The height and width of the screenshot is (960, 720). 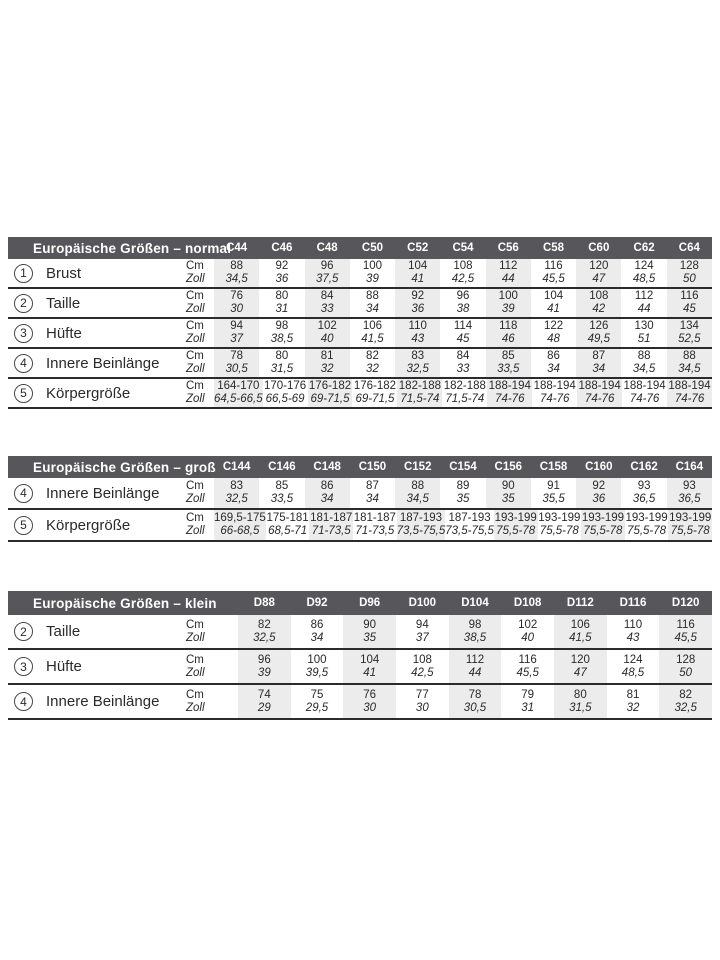 What do you see at coordinates (327, 333) in the screenshot?
I see `data-cell: 102 40` at bounding box center [327, 333].